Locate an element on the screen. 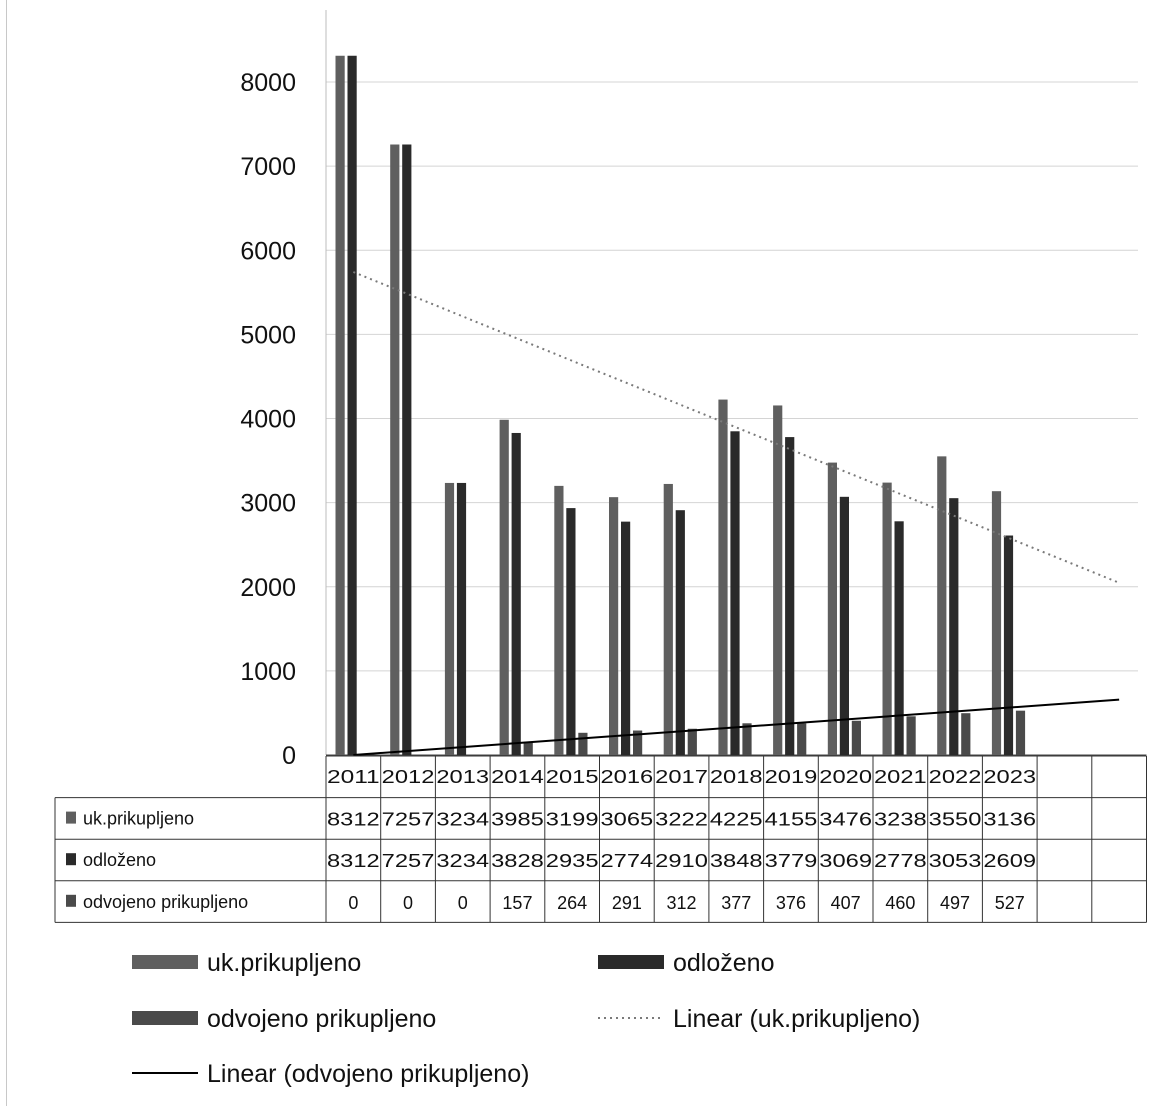 The width and height of the screenshot is (1155, 1106). table-cell: 376 is located at coordinates (791, 903).